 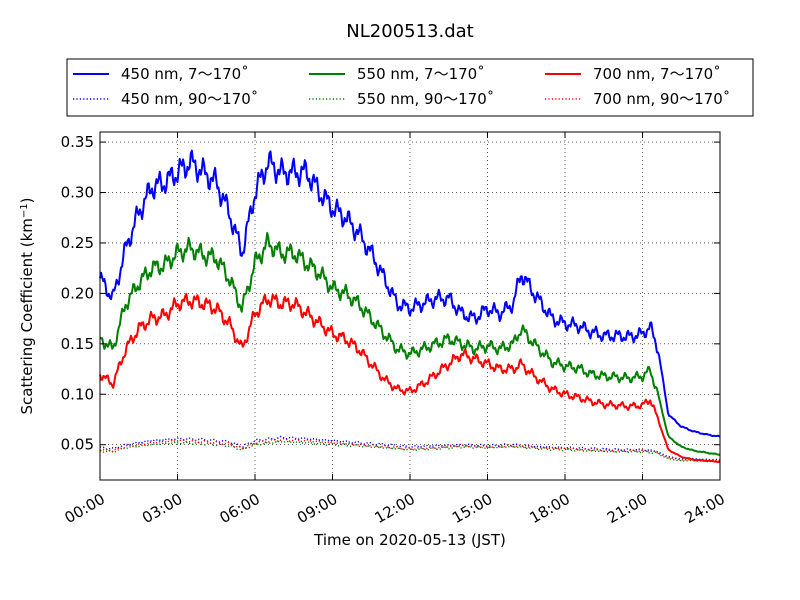 I want to click on x-tick-label: 06:00, so click(x=240, y=508).